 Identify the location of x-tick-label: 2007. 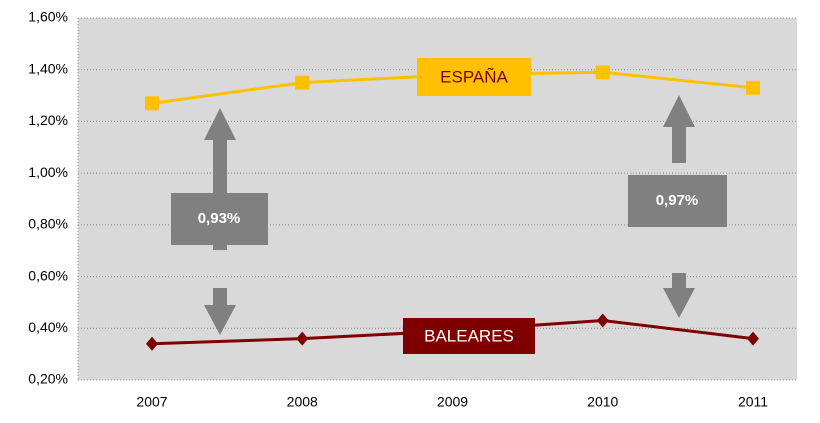
(151, 402).